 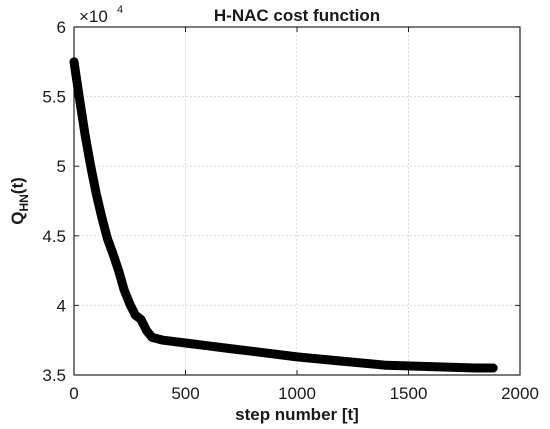 What do you see at coordinates (17, 185) in the screenshot?
I see `y-axis-label-tail: (t)` at bounding box center [17, 185].